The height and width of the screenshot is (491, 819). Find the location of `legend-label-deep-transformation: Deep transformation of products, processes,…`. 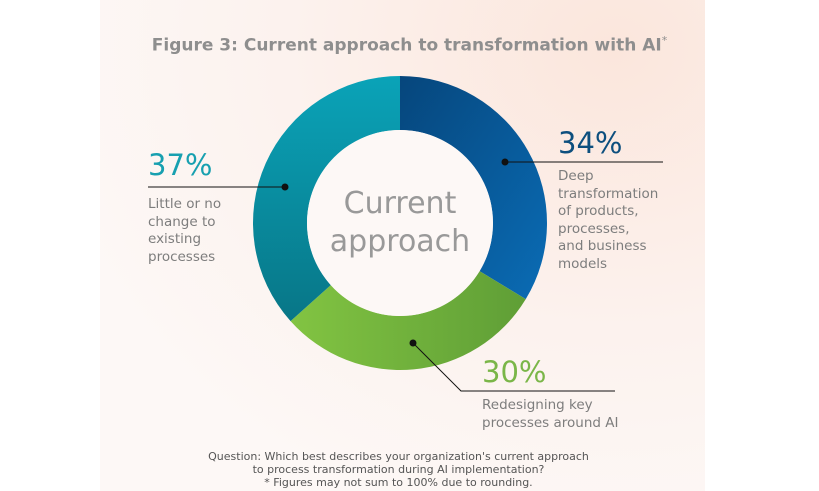

legend-label-deep-transformation: Deep transformation of products, processes,… is located at coordinates (608, 220).